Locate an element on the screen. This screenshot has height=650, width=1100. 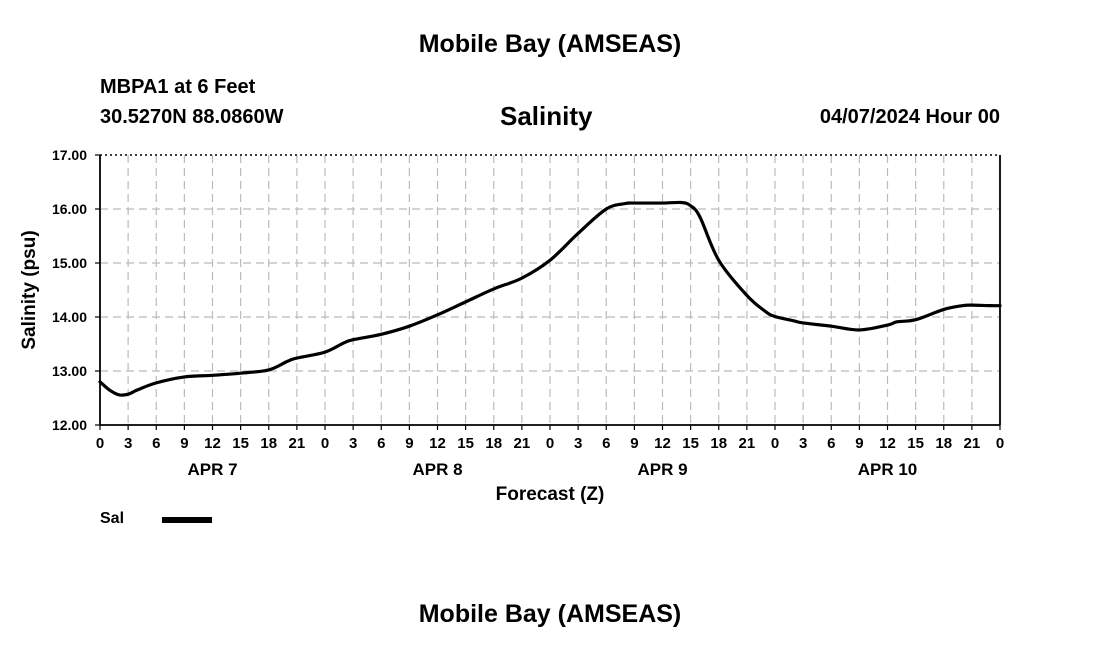
legend-swatch is located at coordinates (187, 520).